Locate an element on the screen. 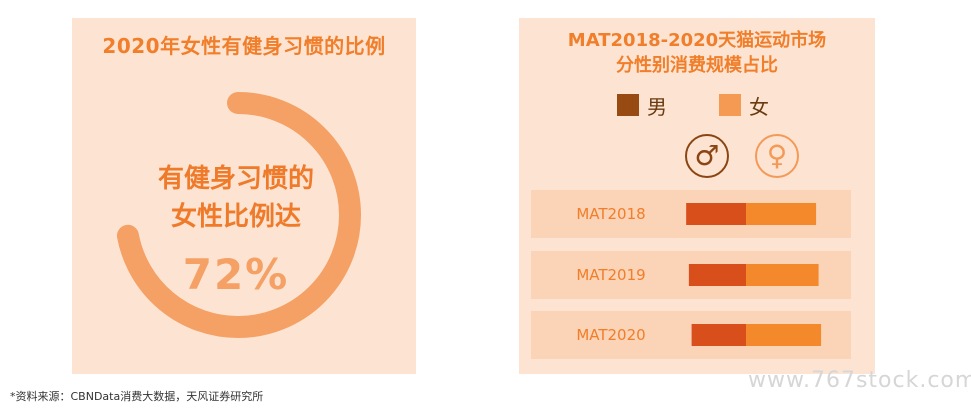  ring-caption-line1: 有健身习惯的 is located at coordinates (235, 179).